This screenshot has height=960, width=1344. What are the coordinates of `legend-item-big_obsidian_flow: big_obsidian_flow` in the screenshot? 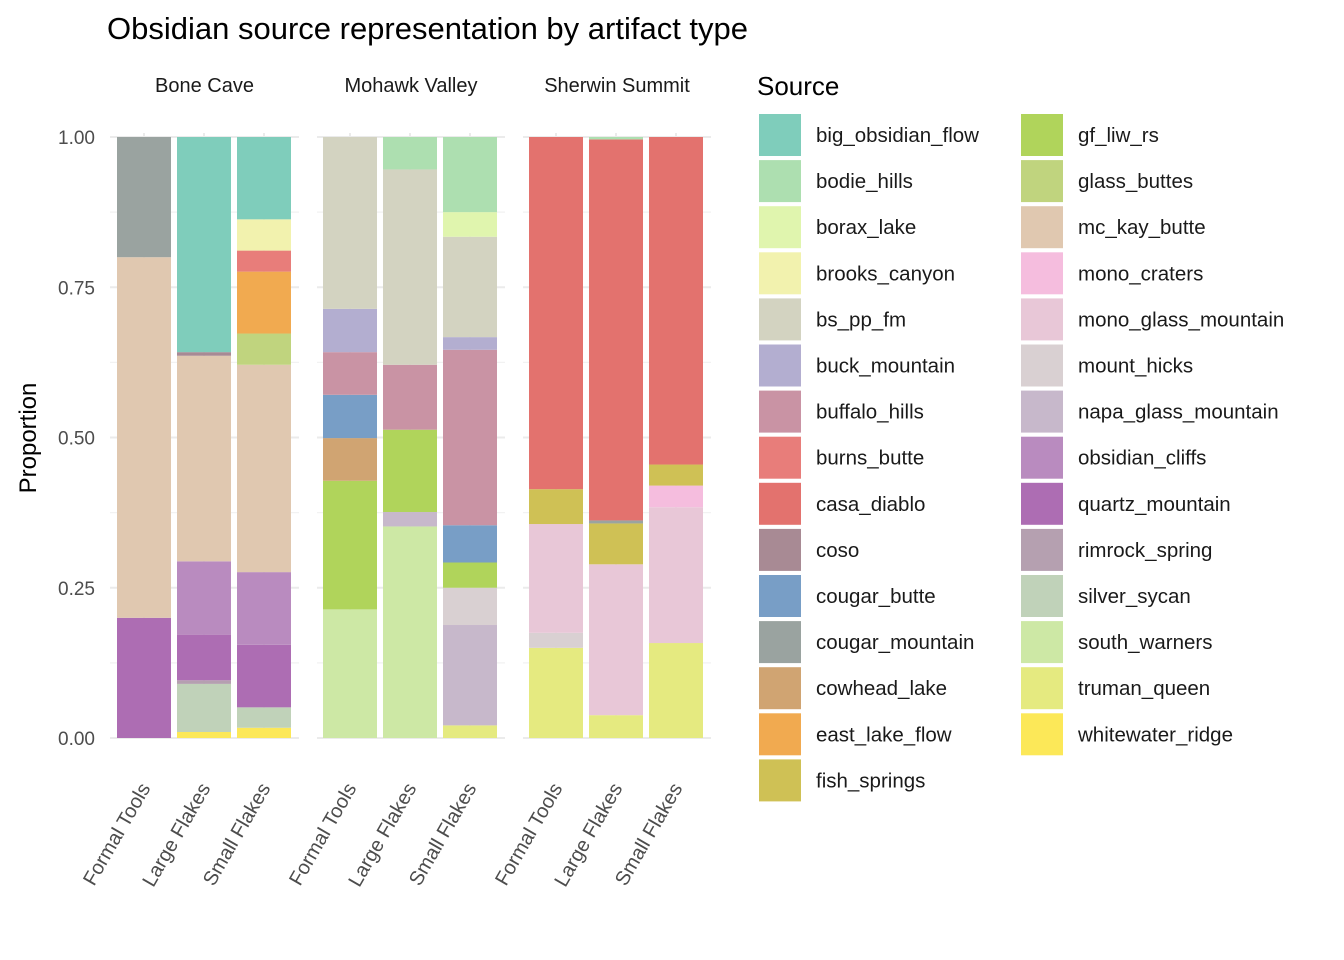 It's located at (869, 135).